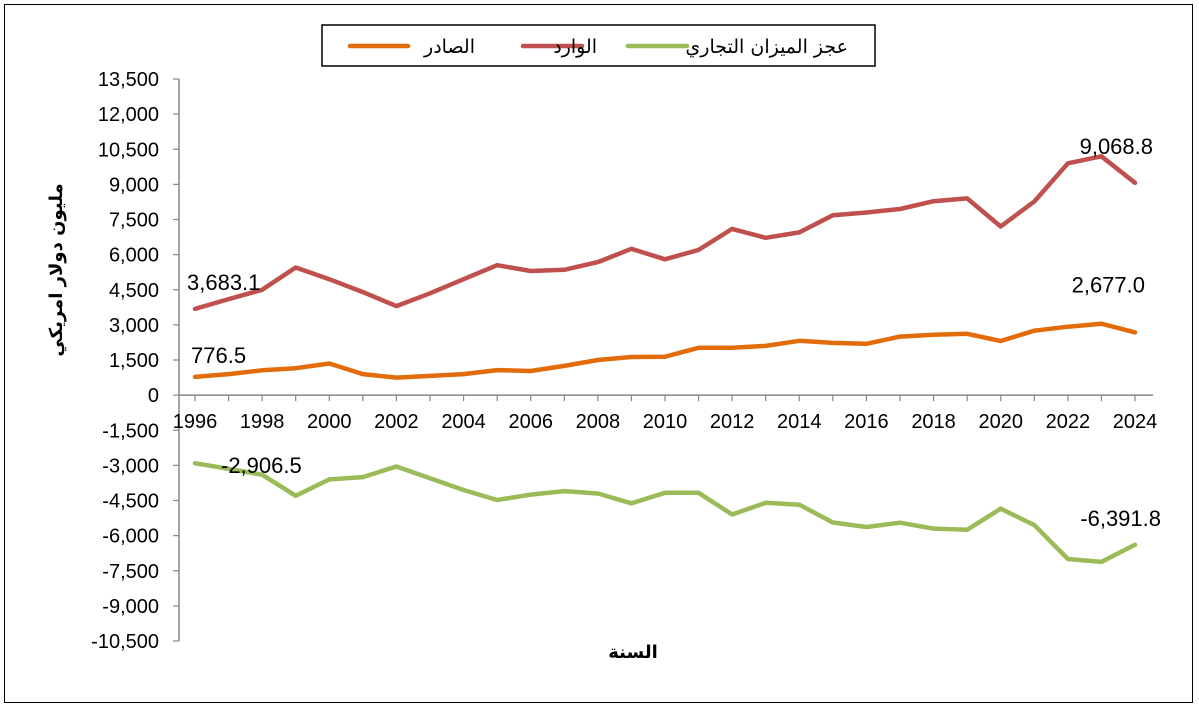 This screenshot has width=1199, height=711. What do you see at coordinates (1108, 284) in the screenshot?
I see `data-label: 2,677.0` at bounding box center [1108, 284].